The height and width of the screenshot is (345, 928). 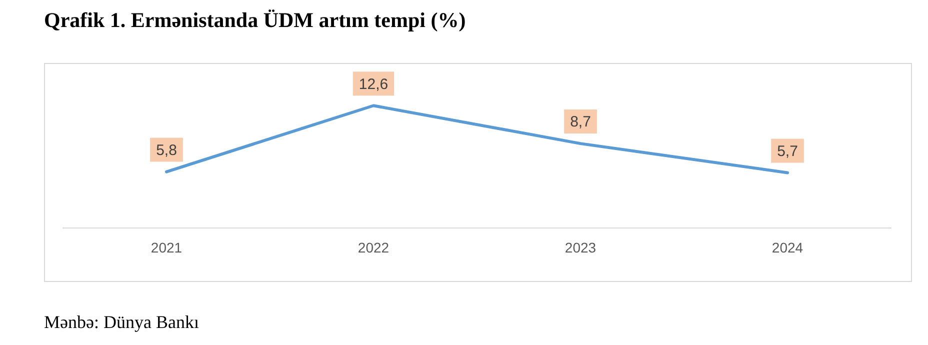 What do you see at coordinates (374, 247) in the screenshot?
I see `x-tick-label: 2022` at bounding box center [374, 247].